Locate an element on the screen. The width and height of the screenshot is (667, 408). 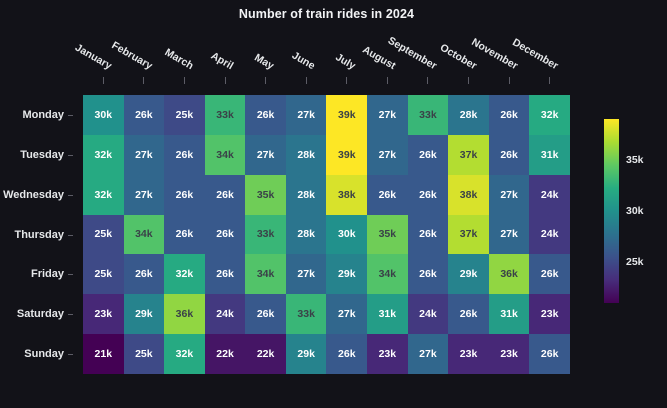
heatmap-cell: 30k is located at coordinates (103, 115).